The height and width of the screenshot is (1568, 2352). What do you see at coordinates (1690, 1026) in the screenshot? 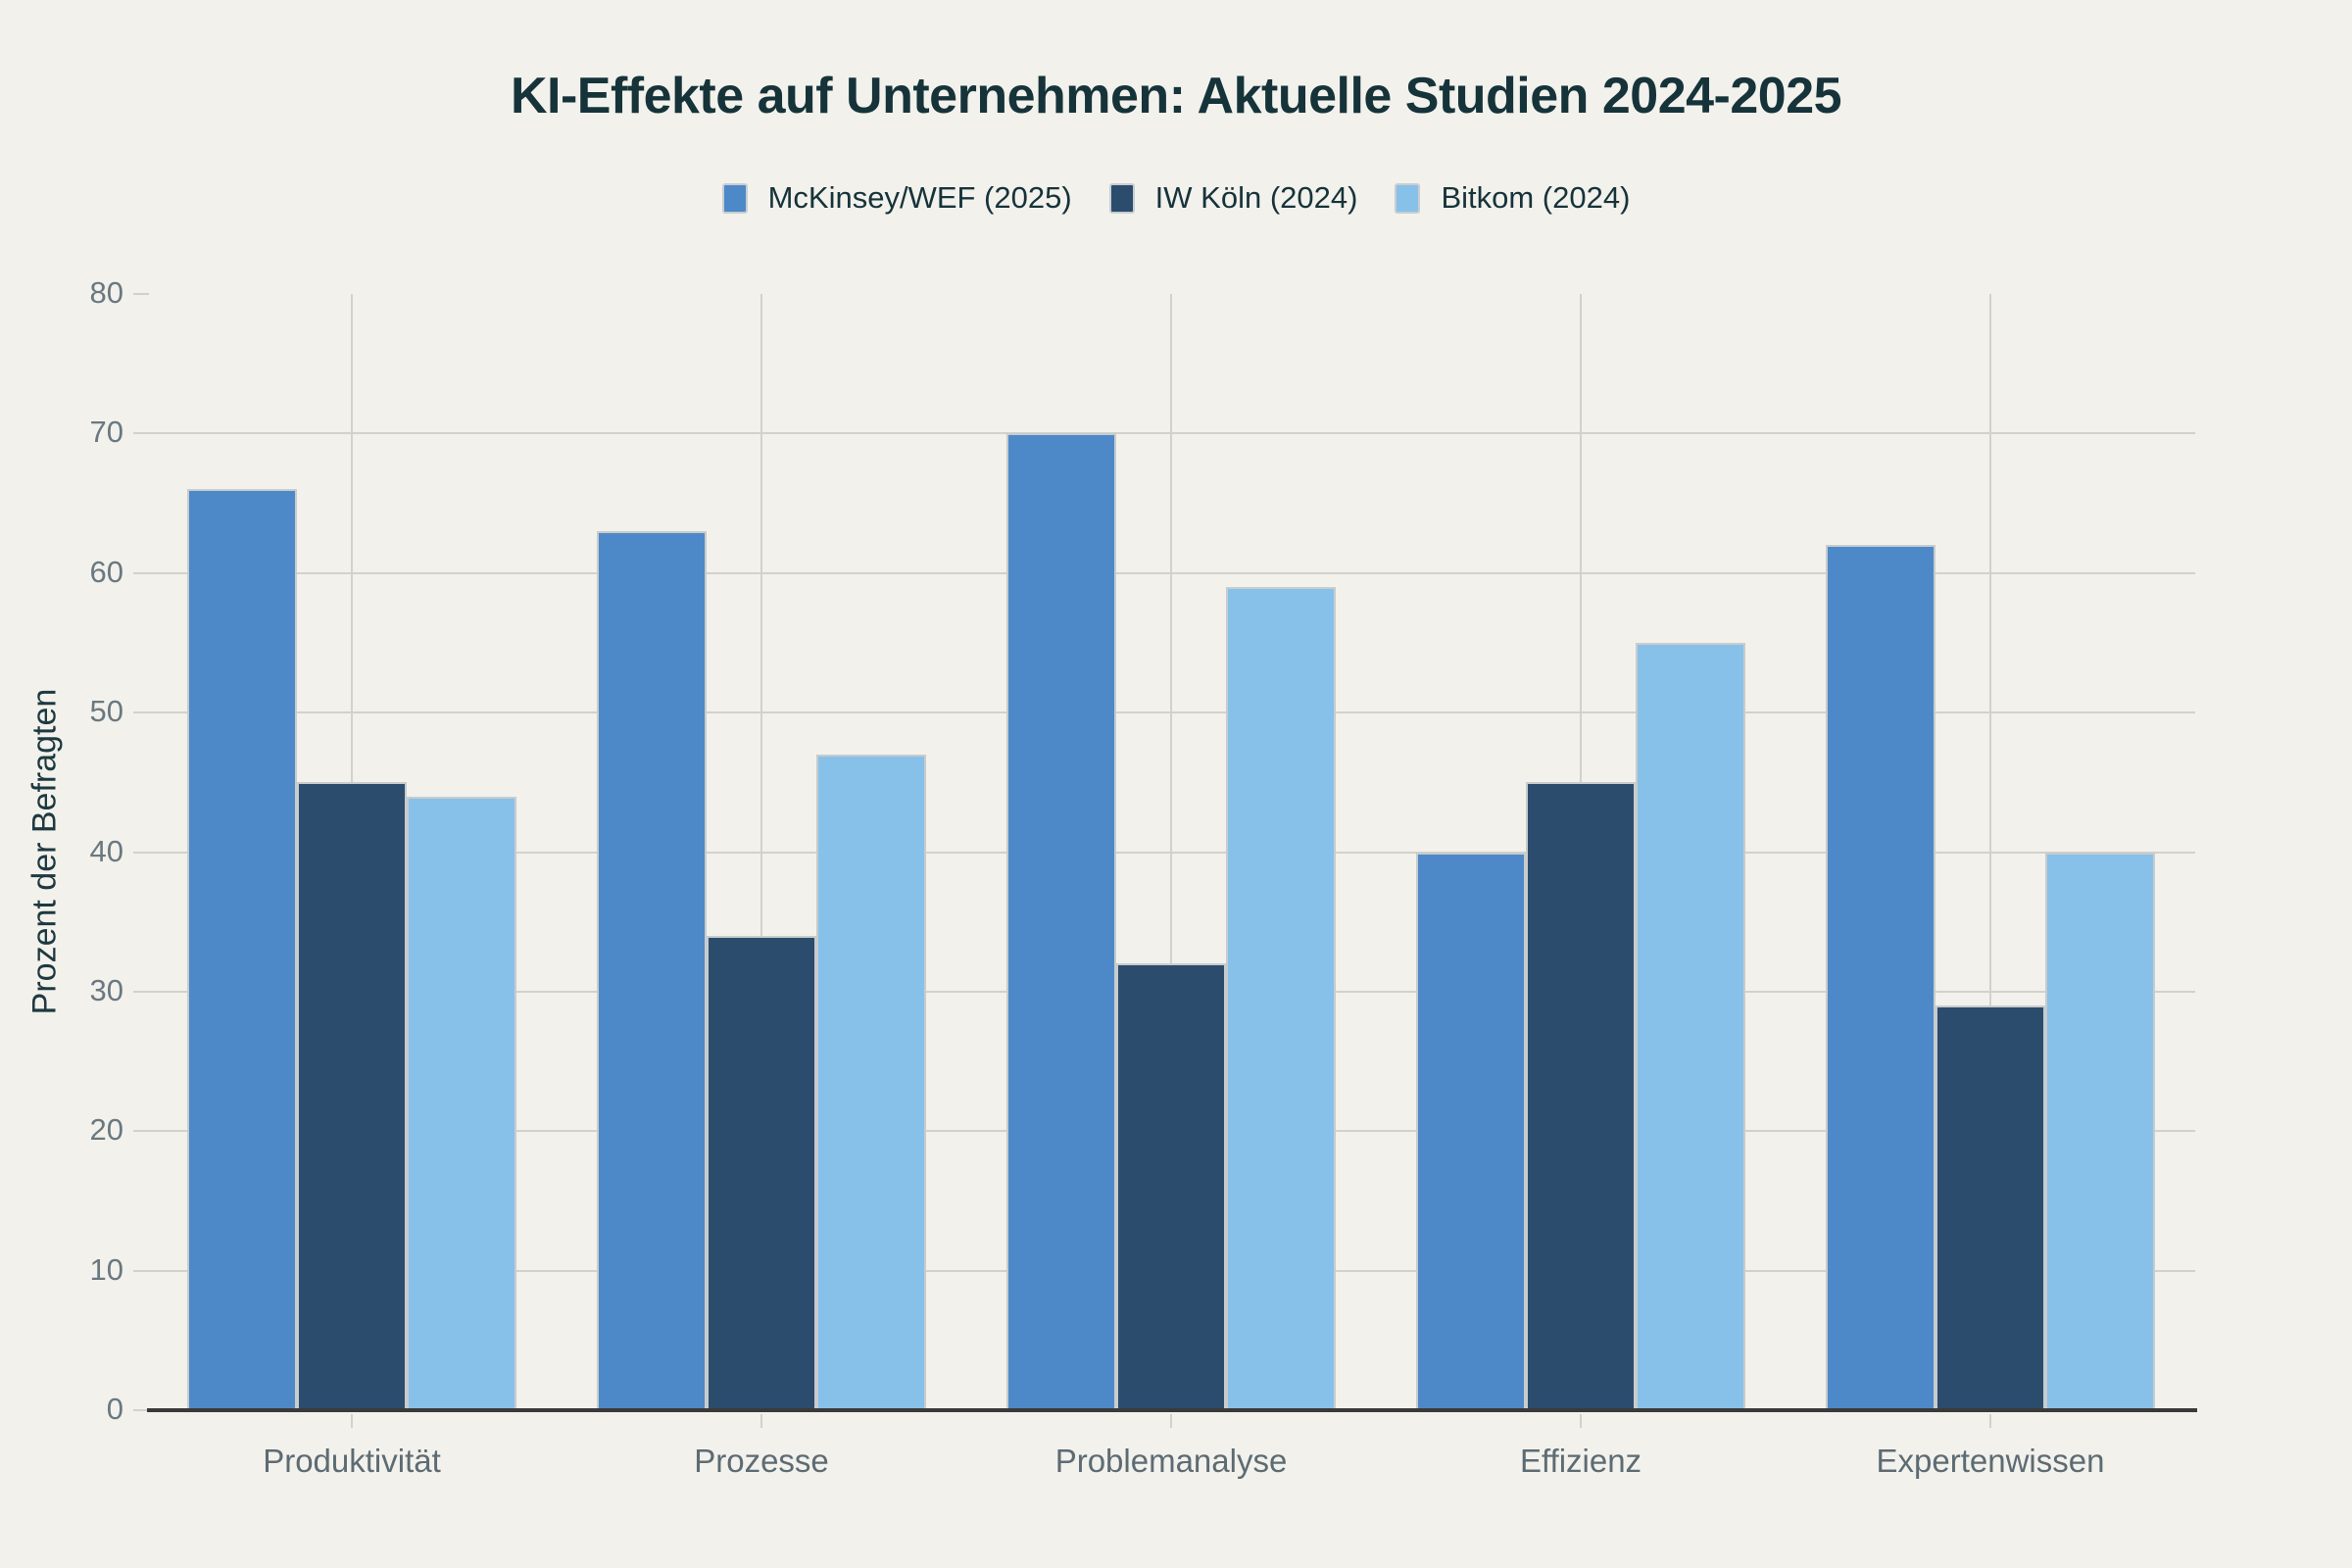
I see `bar-Bitkom (2024)-Effizienz` at bounding box center [1690, 1026].